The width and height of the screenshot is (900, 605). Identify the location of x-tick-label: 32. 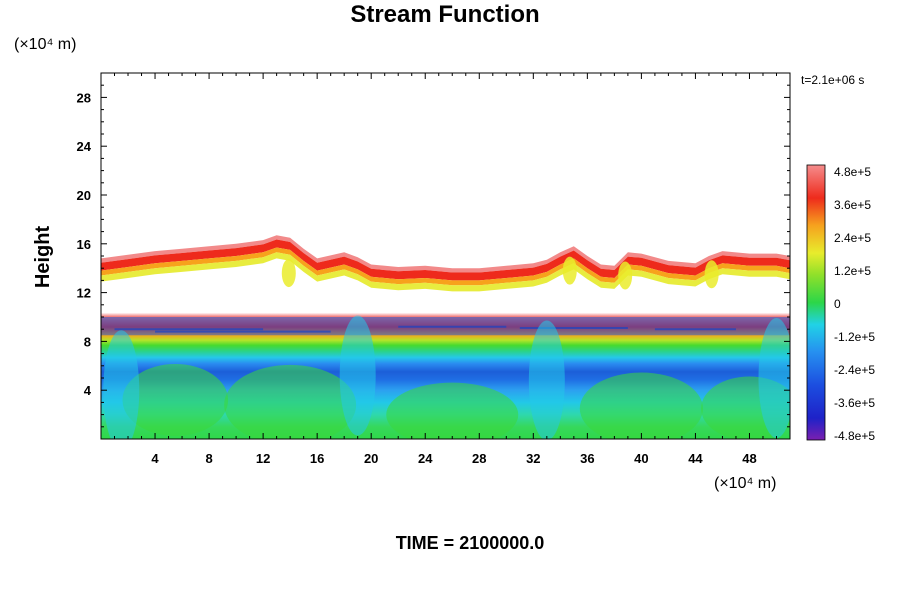
(533, 458).